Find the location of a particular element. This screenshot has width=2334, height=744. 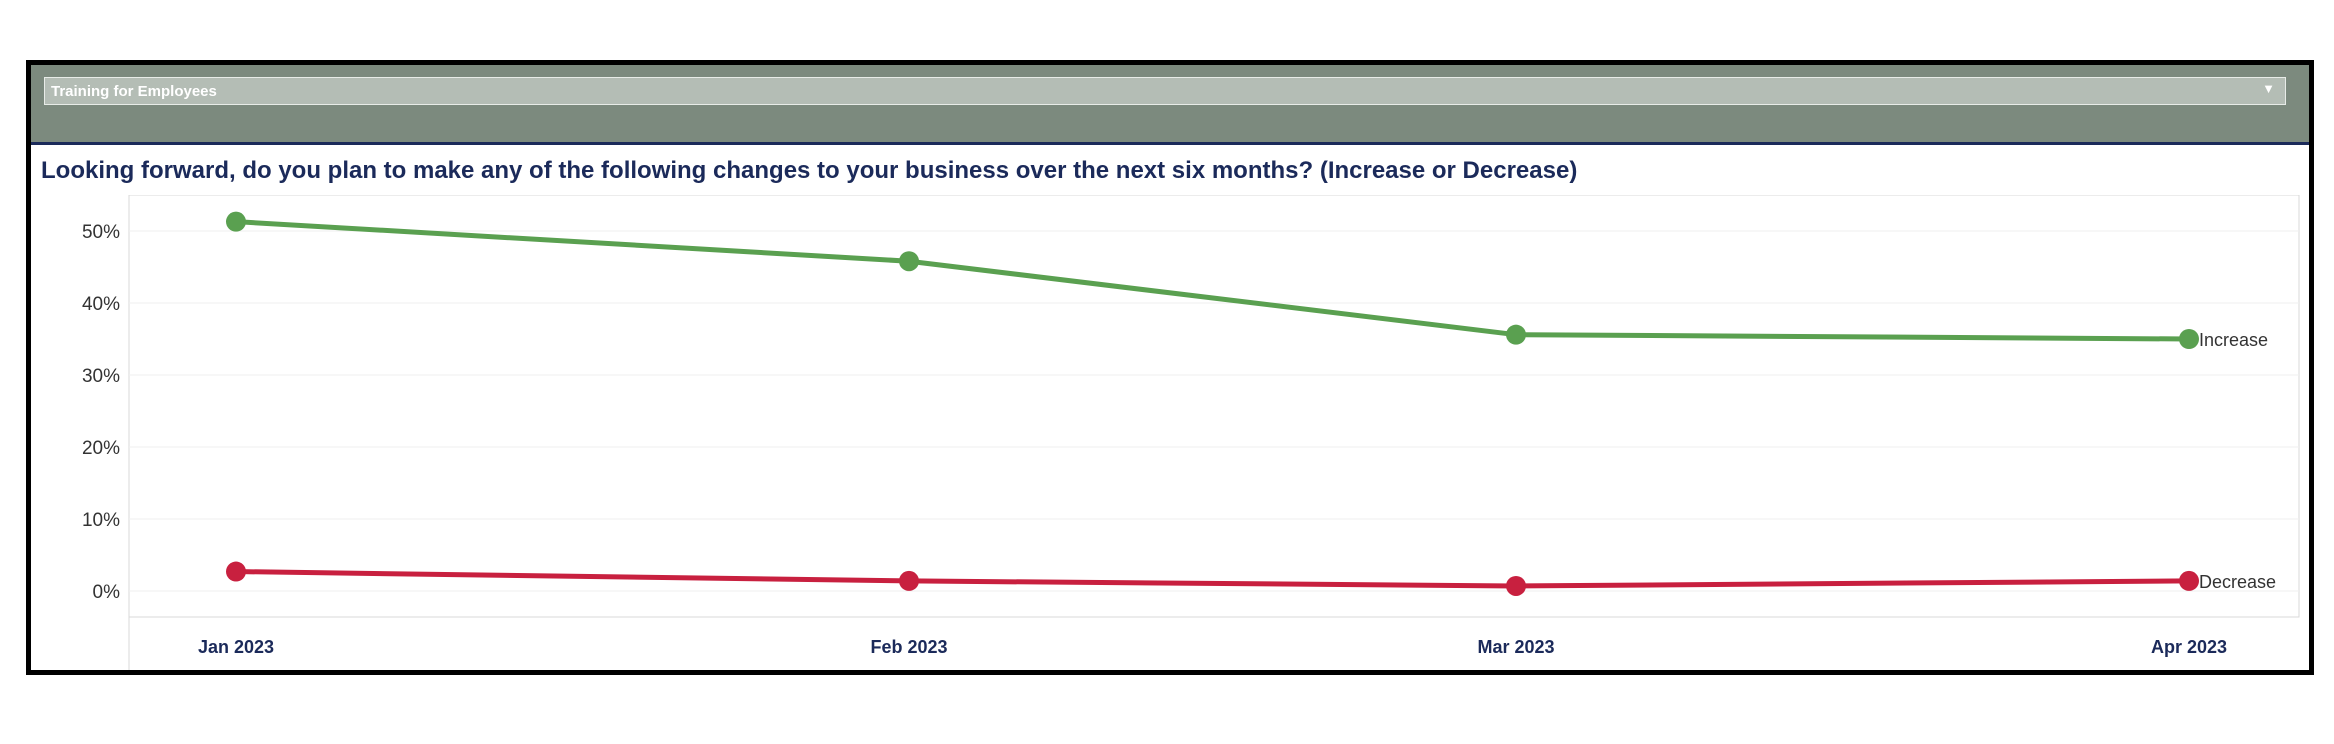

y-tick-label: 10% is located at coordinates (101, 520).